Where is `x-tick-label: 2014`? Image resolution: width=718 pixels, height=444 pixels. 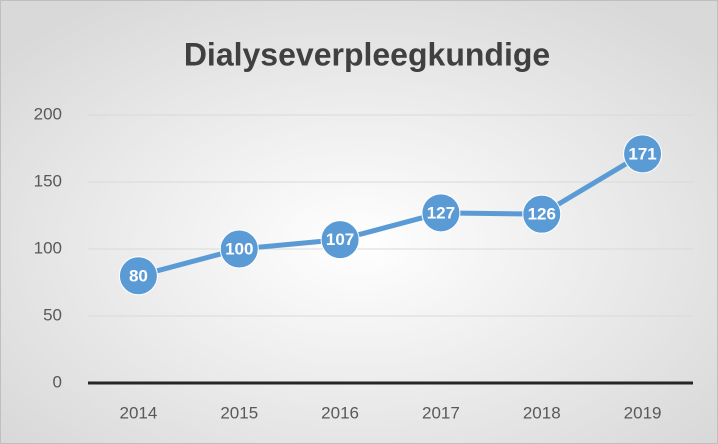
x-tick-label: 2014 is located at coordinates (139, 412).